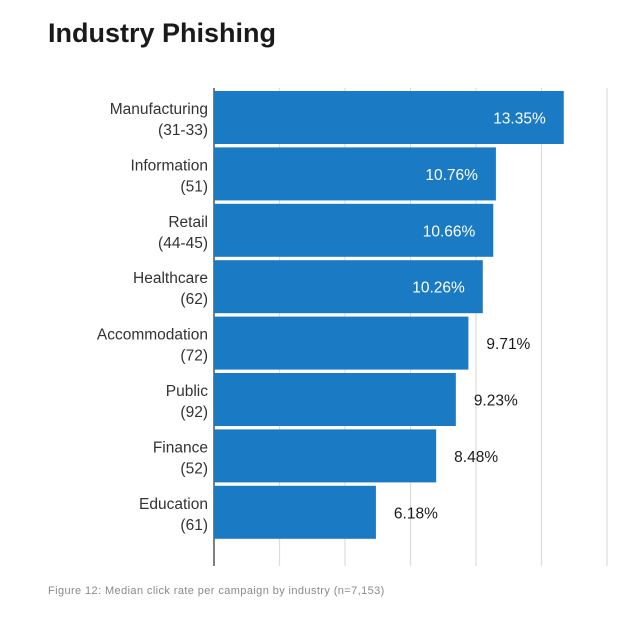 The image size is (640, 622). What do you see at coordinates (451, 175) in the screenshot?
I see `value-label: 10.76%` at bounding box center [451, 175].